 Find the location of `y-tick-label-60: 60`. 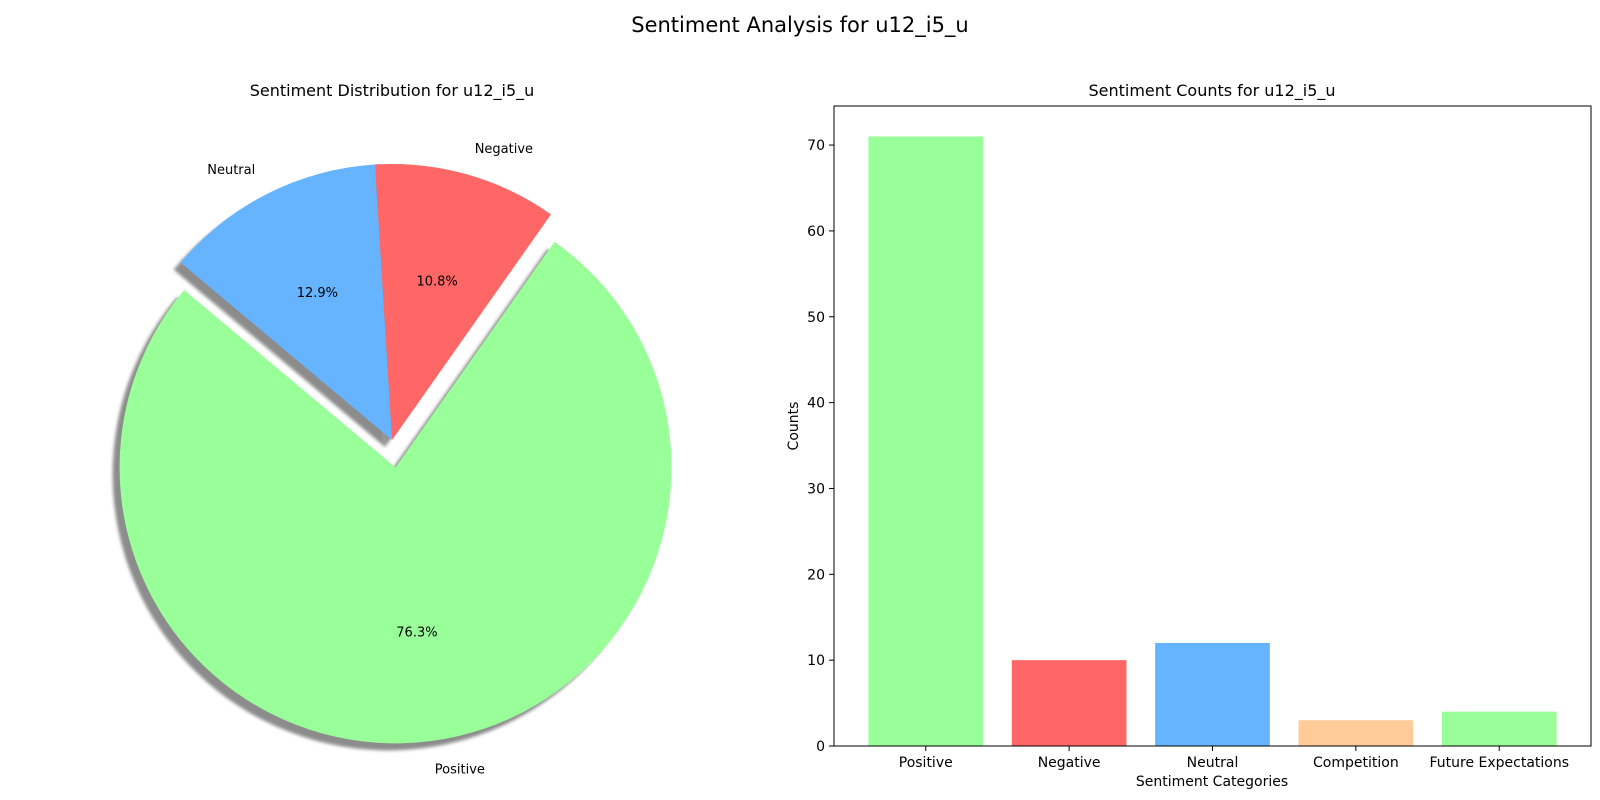

y-tick-label-60: 60 is located at coordinates (816, 232).